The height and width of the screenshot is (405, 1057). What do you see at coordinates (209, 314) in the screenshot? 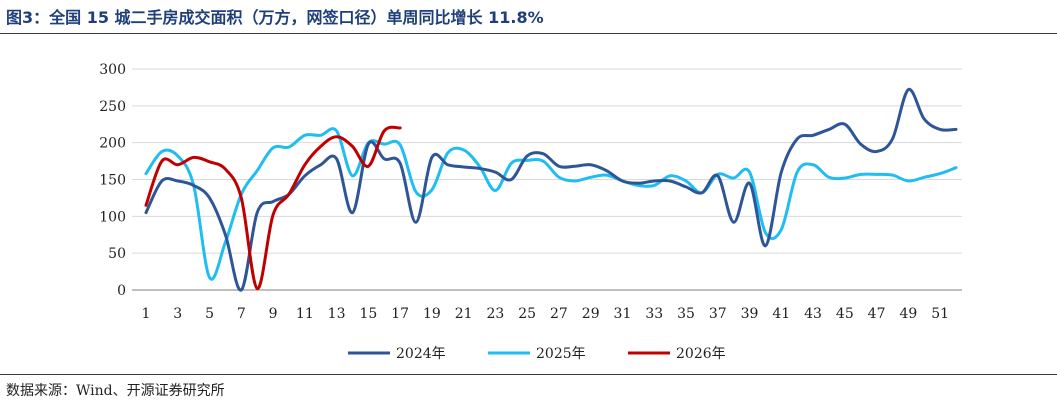
I see `x-tick-label: 5` at bounding box center [209, 314].